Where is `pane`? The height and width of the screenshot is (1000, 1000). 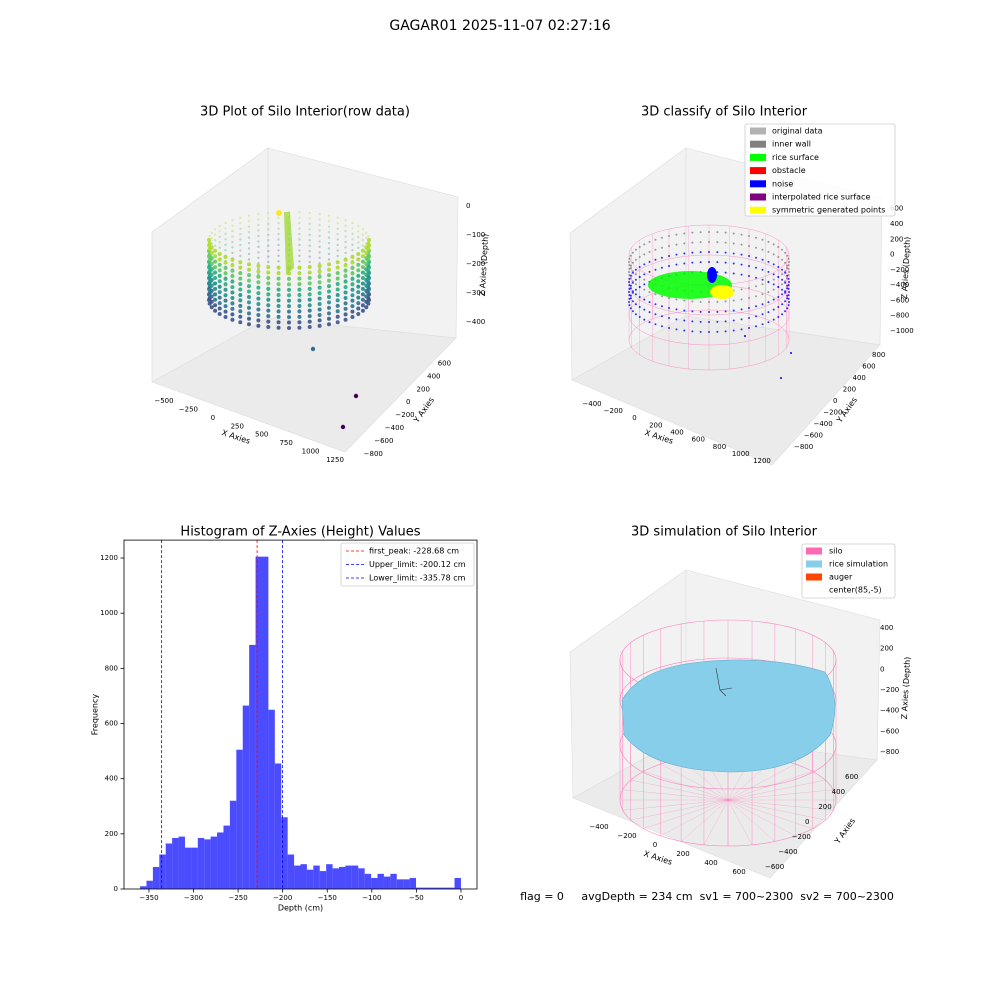 pane is located at coordinates (725, 806).